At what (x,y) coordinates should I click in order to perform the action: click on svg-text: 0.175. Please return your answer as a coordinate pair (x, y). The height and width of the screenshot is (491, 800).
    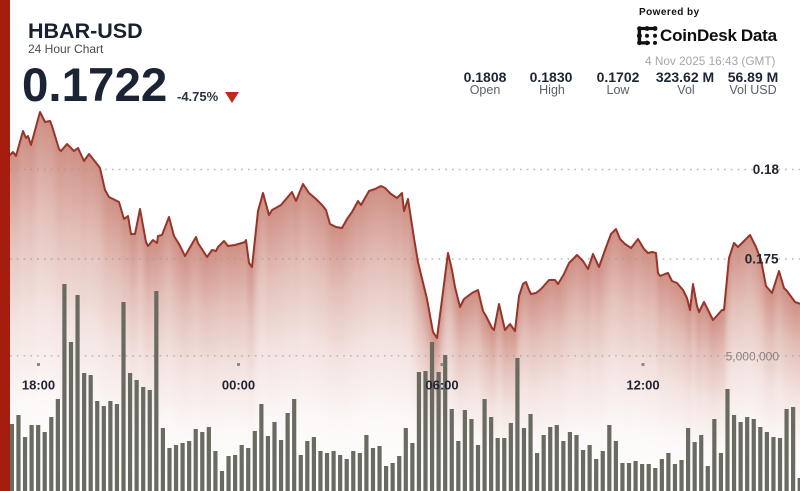
    Looking at the image, I should click on (762, 259).